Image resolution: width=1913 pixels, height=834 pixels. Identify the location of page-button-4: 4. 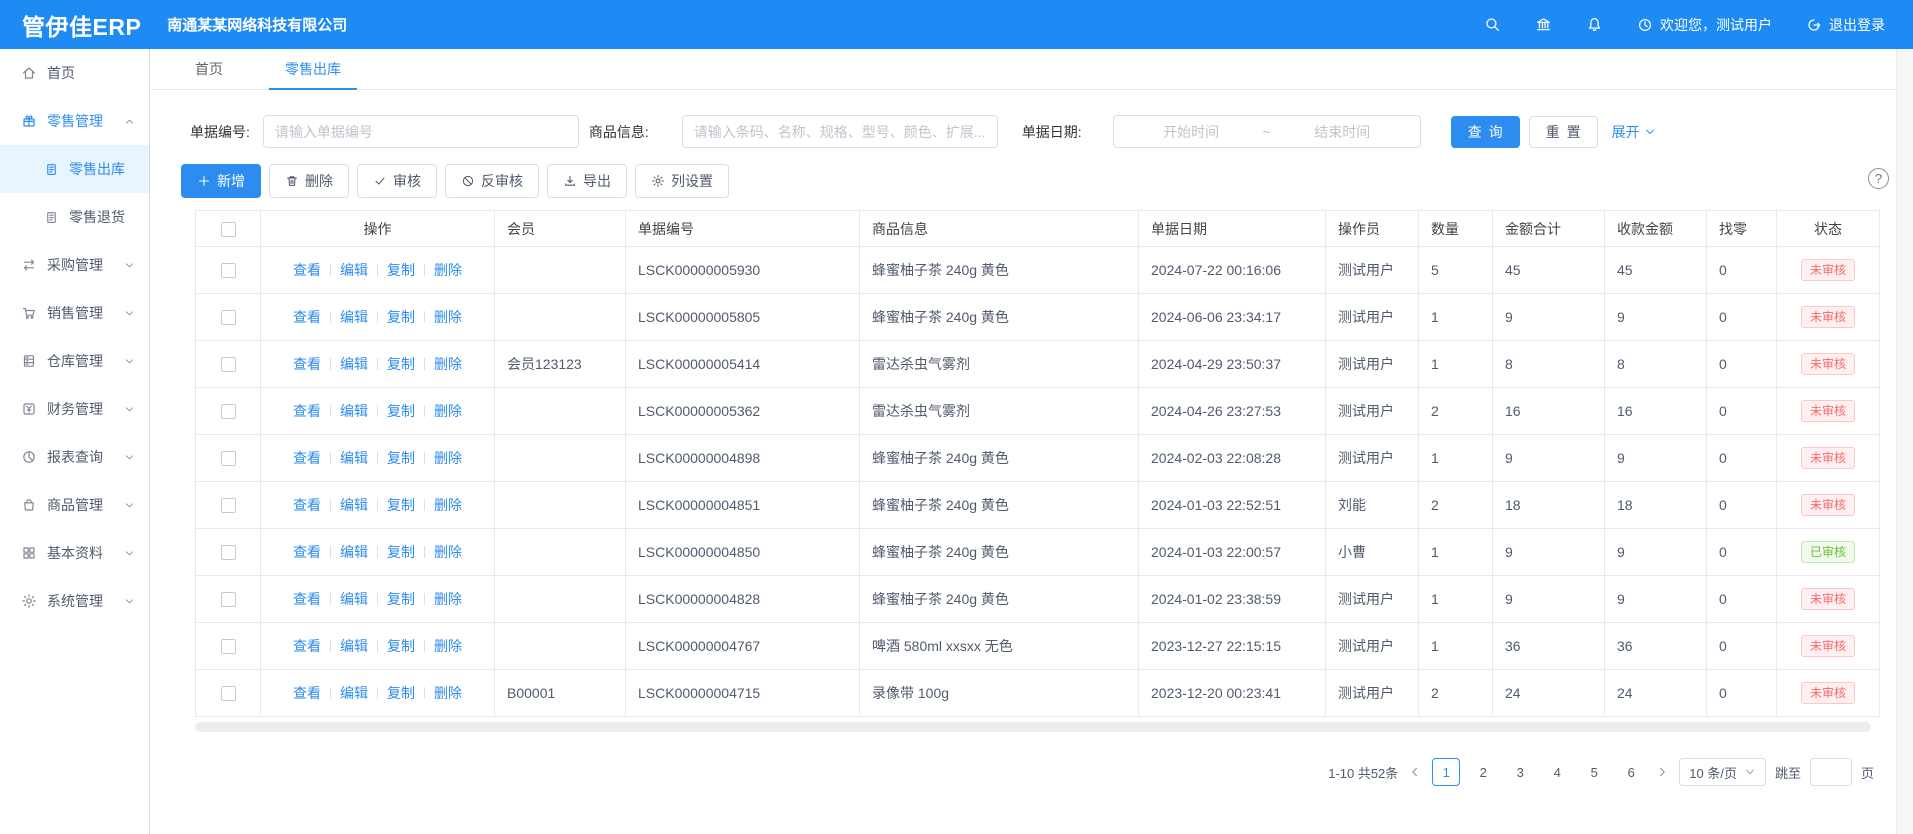
(1557, 772).